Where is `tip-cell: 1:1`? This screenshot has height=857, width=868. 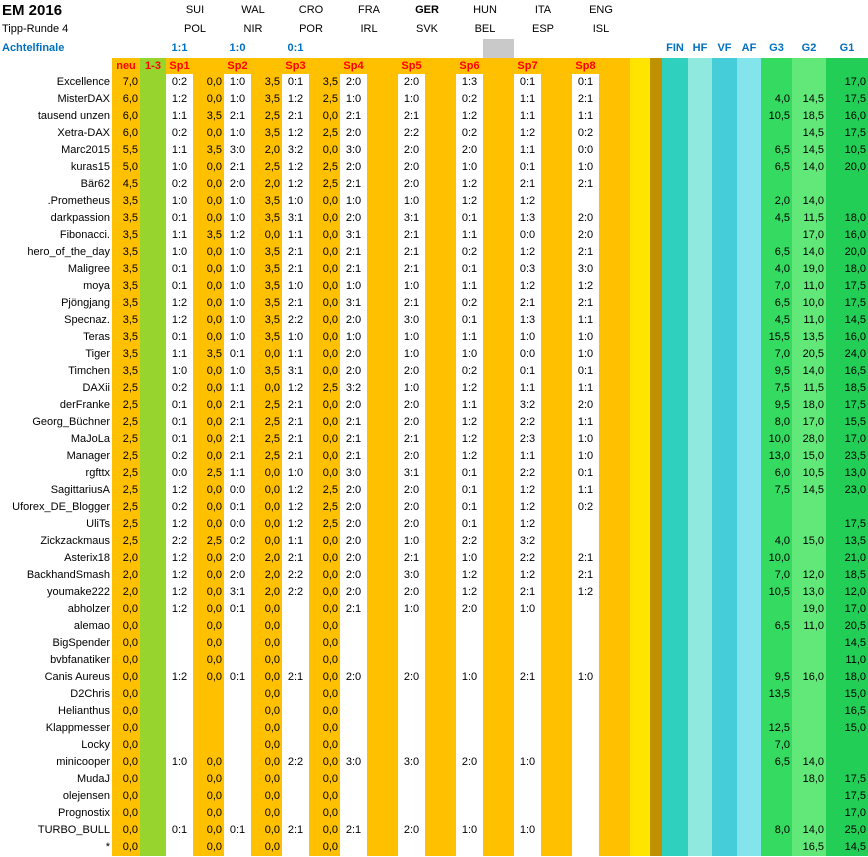
tip-cell: 1:1 is located at coordinates (527, 456).